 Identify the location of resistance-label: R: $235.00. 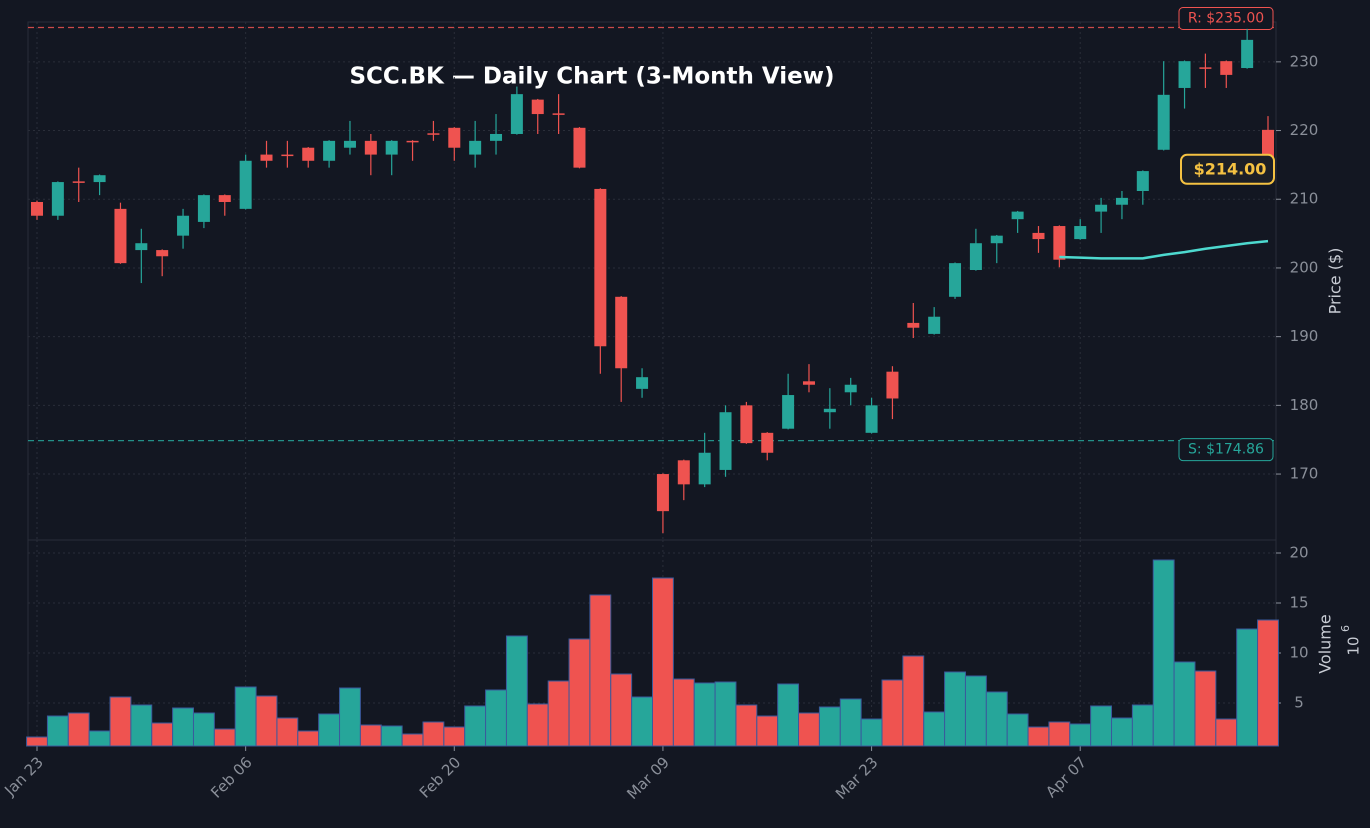
(1226, 18).